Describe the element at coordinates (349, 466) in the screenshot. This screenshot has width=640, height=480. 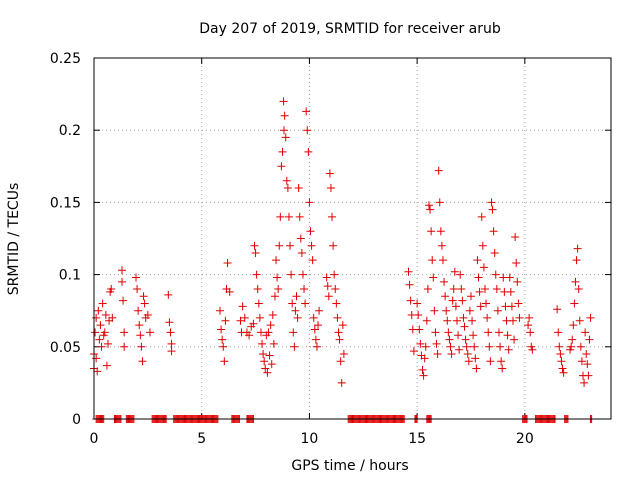
I see `x-axis-label: GPS time / hours` at that location.